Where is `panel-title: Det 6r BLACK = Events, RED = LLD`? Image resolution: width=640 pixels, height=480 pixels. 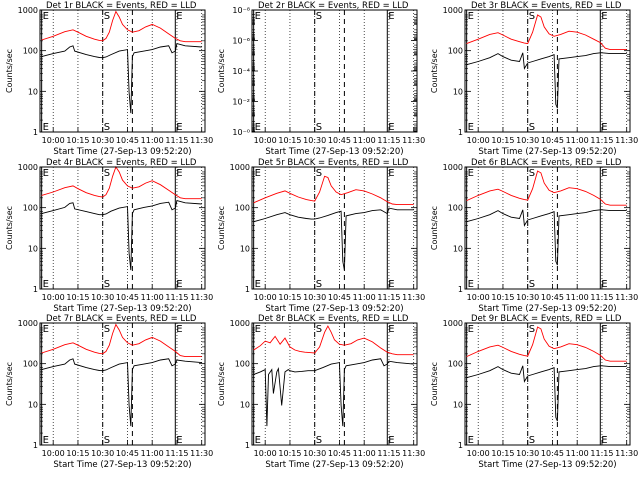 panel-title: Det 6r BLACK = Events, RED = LLD is located at coordinates (546, 163).